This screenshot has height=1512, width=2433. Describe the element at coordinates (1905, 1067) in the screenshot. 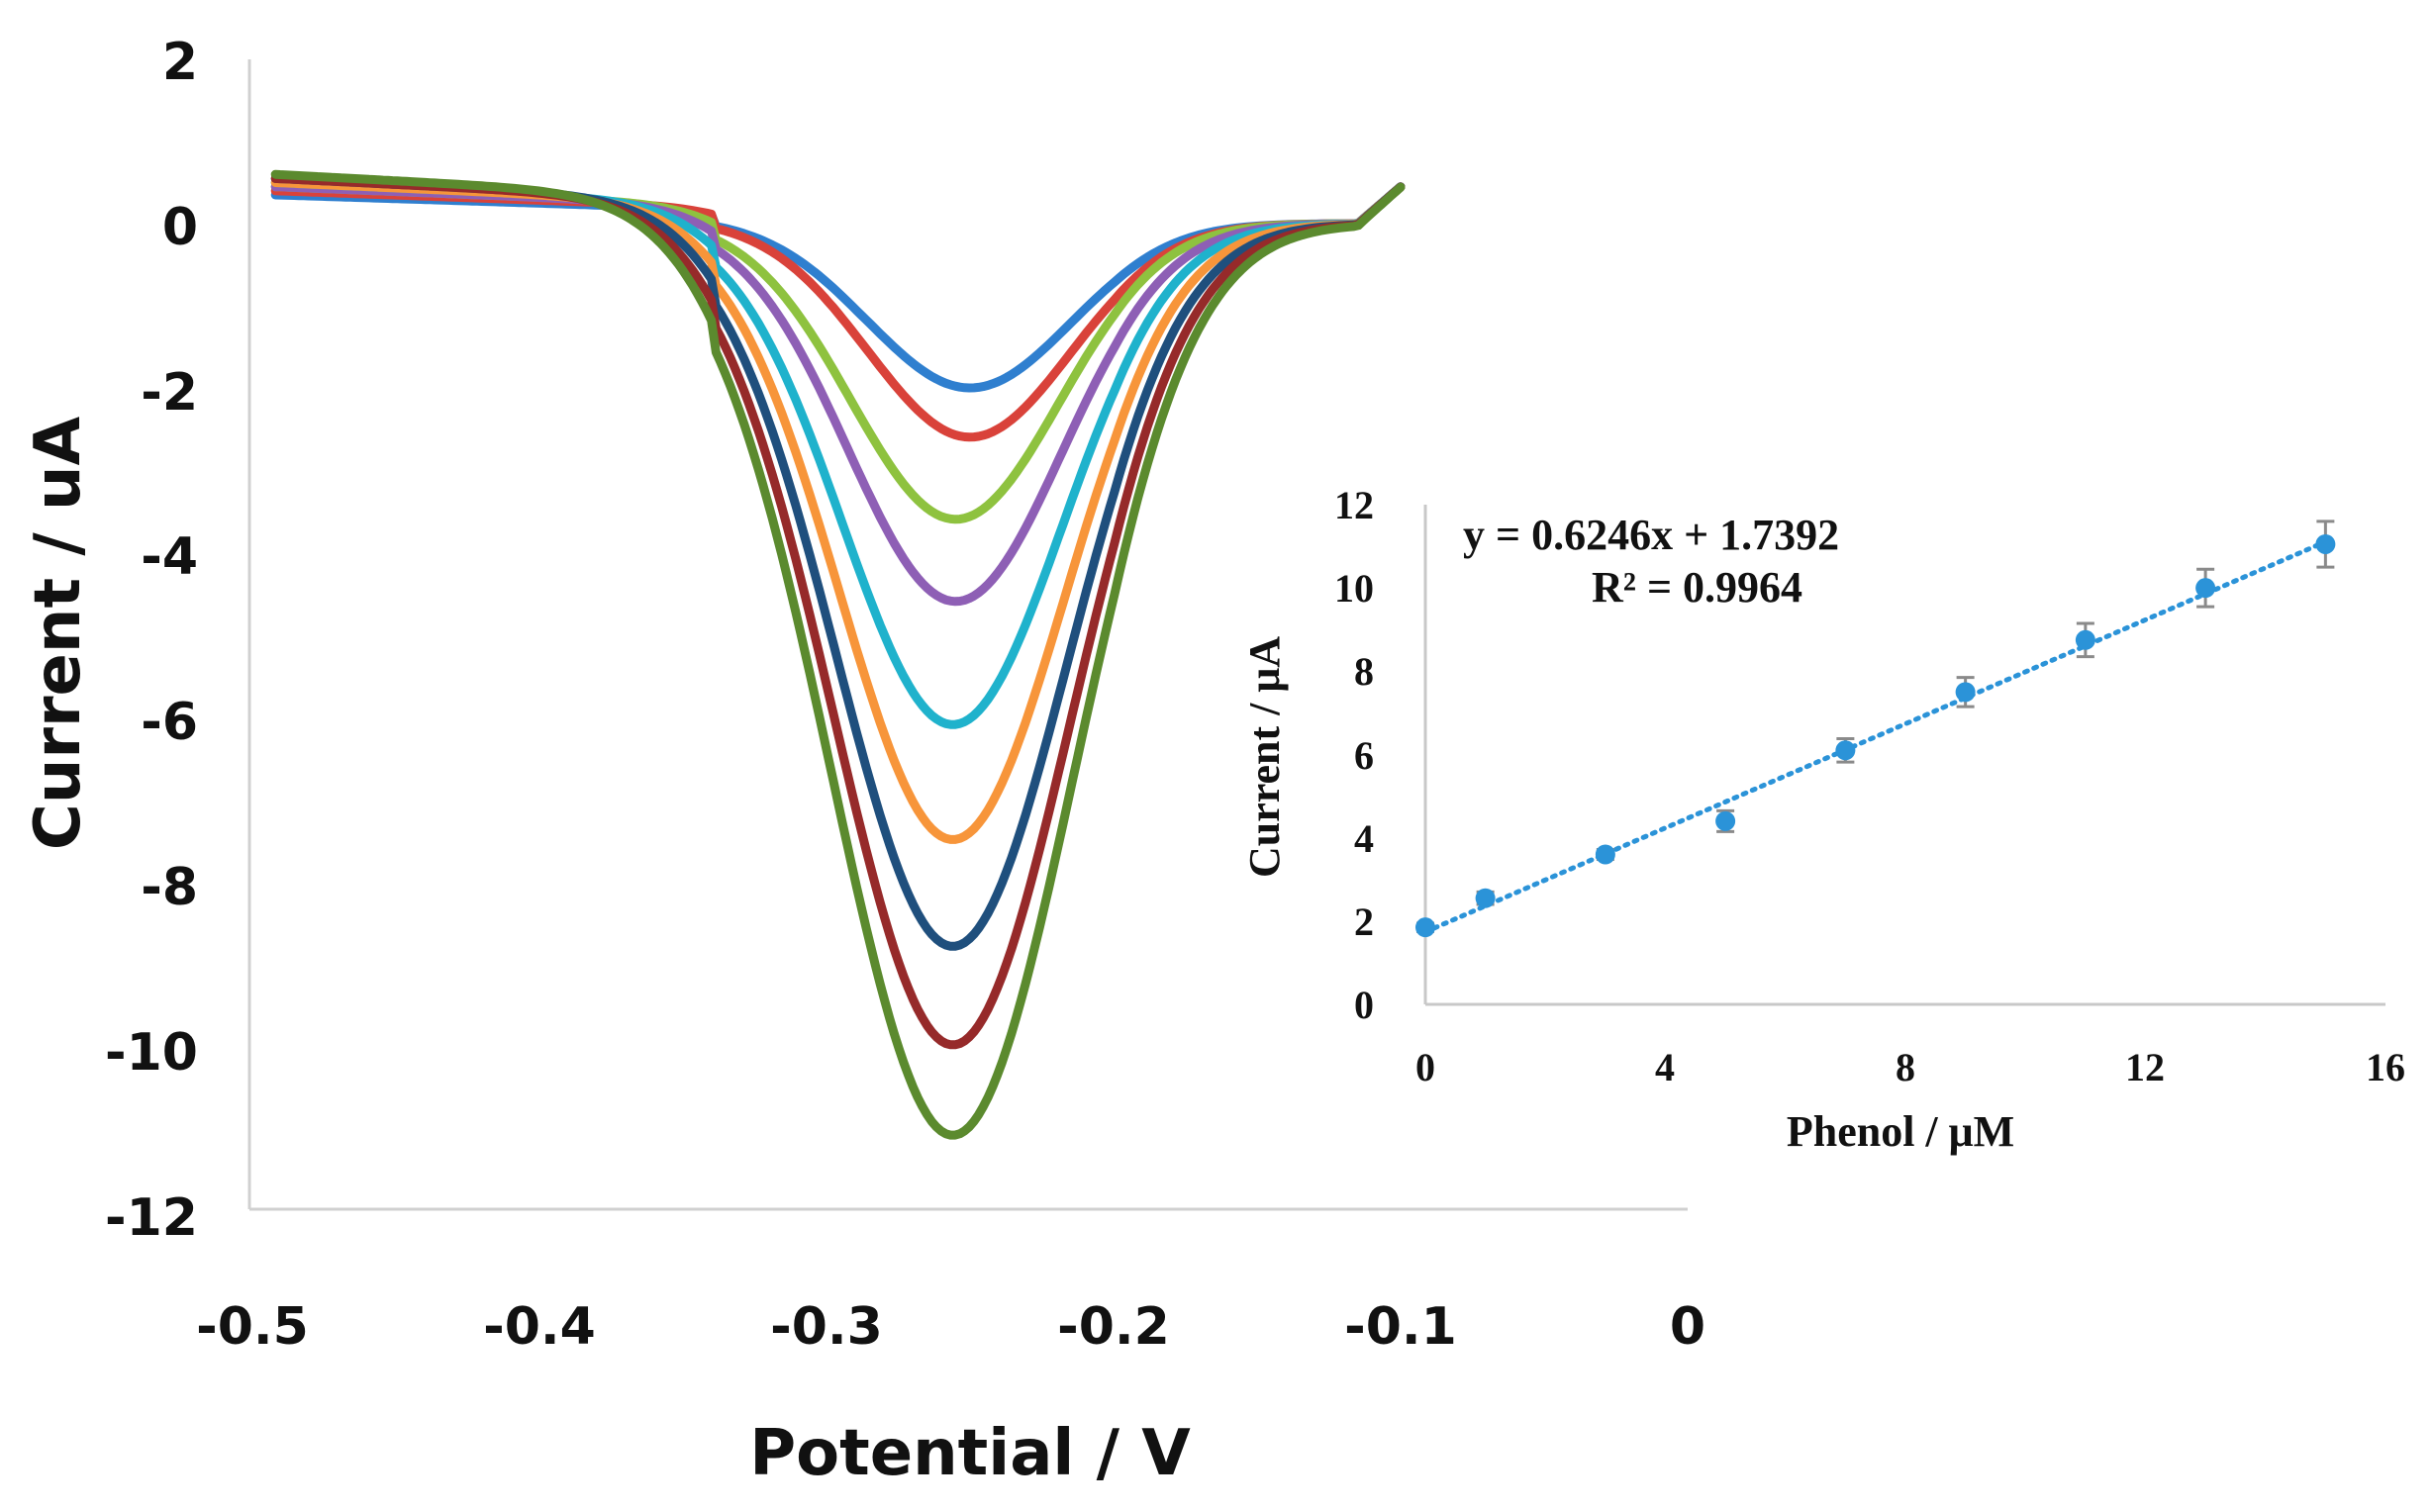

I see `inset-x-tick-label: 8` at that location.